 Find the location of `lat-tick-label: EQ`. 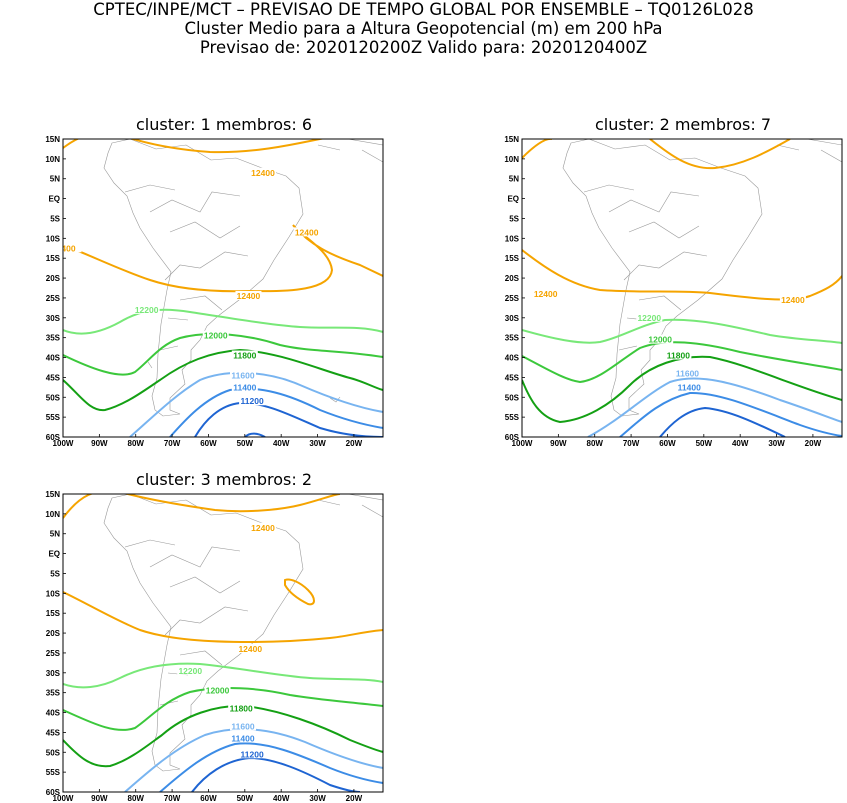

lat-tick-label: EQ is located at coordinates (513, 199).